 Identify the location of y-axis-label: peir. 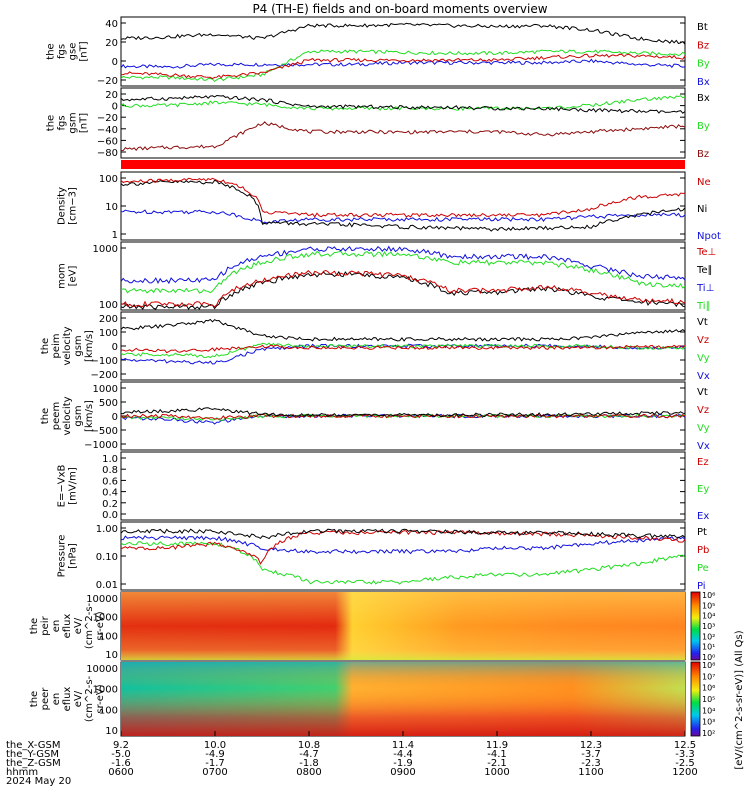
(45, 625).